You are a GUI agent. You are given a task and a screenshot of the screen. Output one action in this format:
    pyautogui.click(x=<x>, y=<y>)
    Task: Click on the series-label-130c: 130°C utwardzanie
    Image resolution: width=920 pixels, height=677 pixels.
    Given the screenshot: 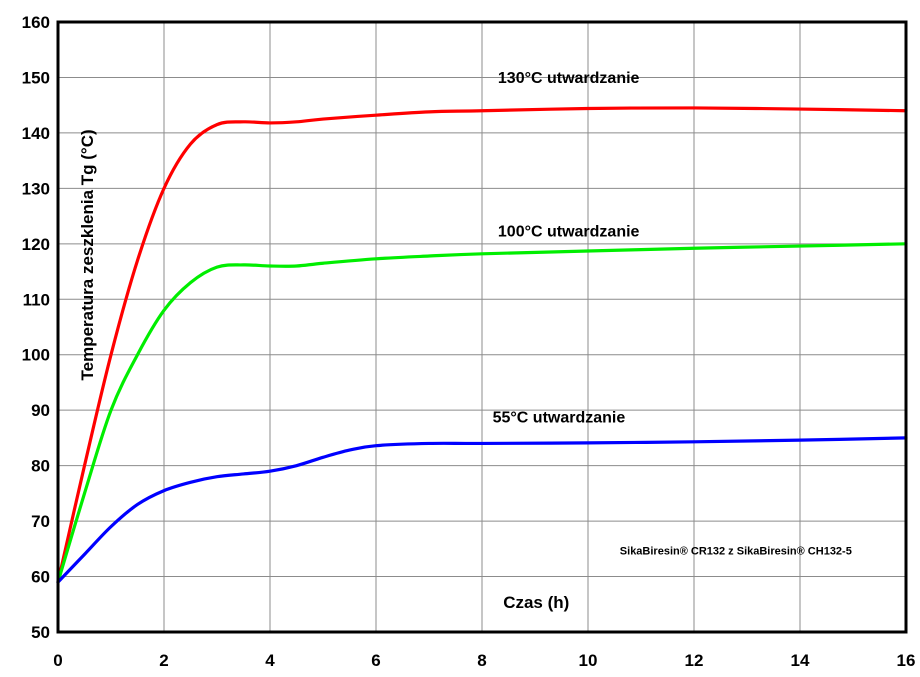 What is the action you would take?
    pyautogui.click(x=569, y=78)
    